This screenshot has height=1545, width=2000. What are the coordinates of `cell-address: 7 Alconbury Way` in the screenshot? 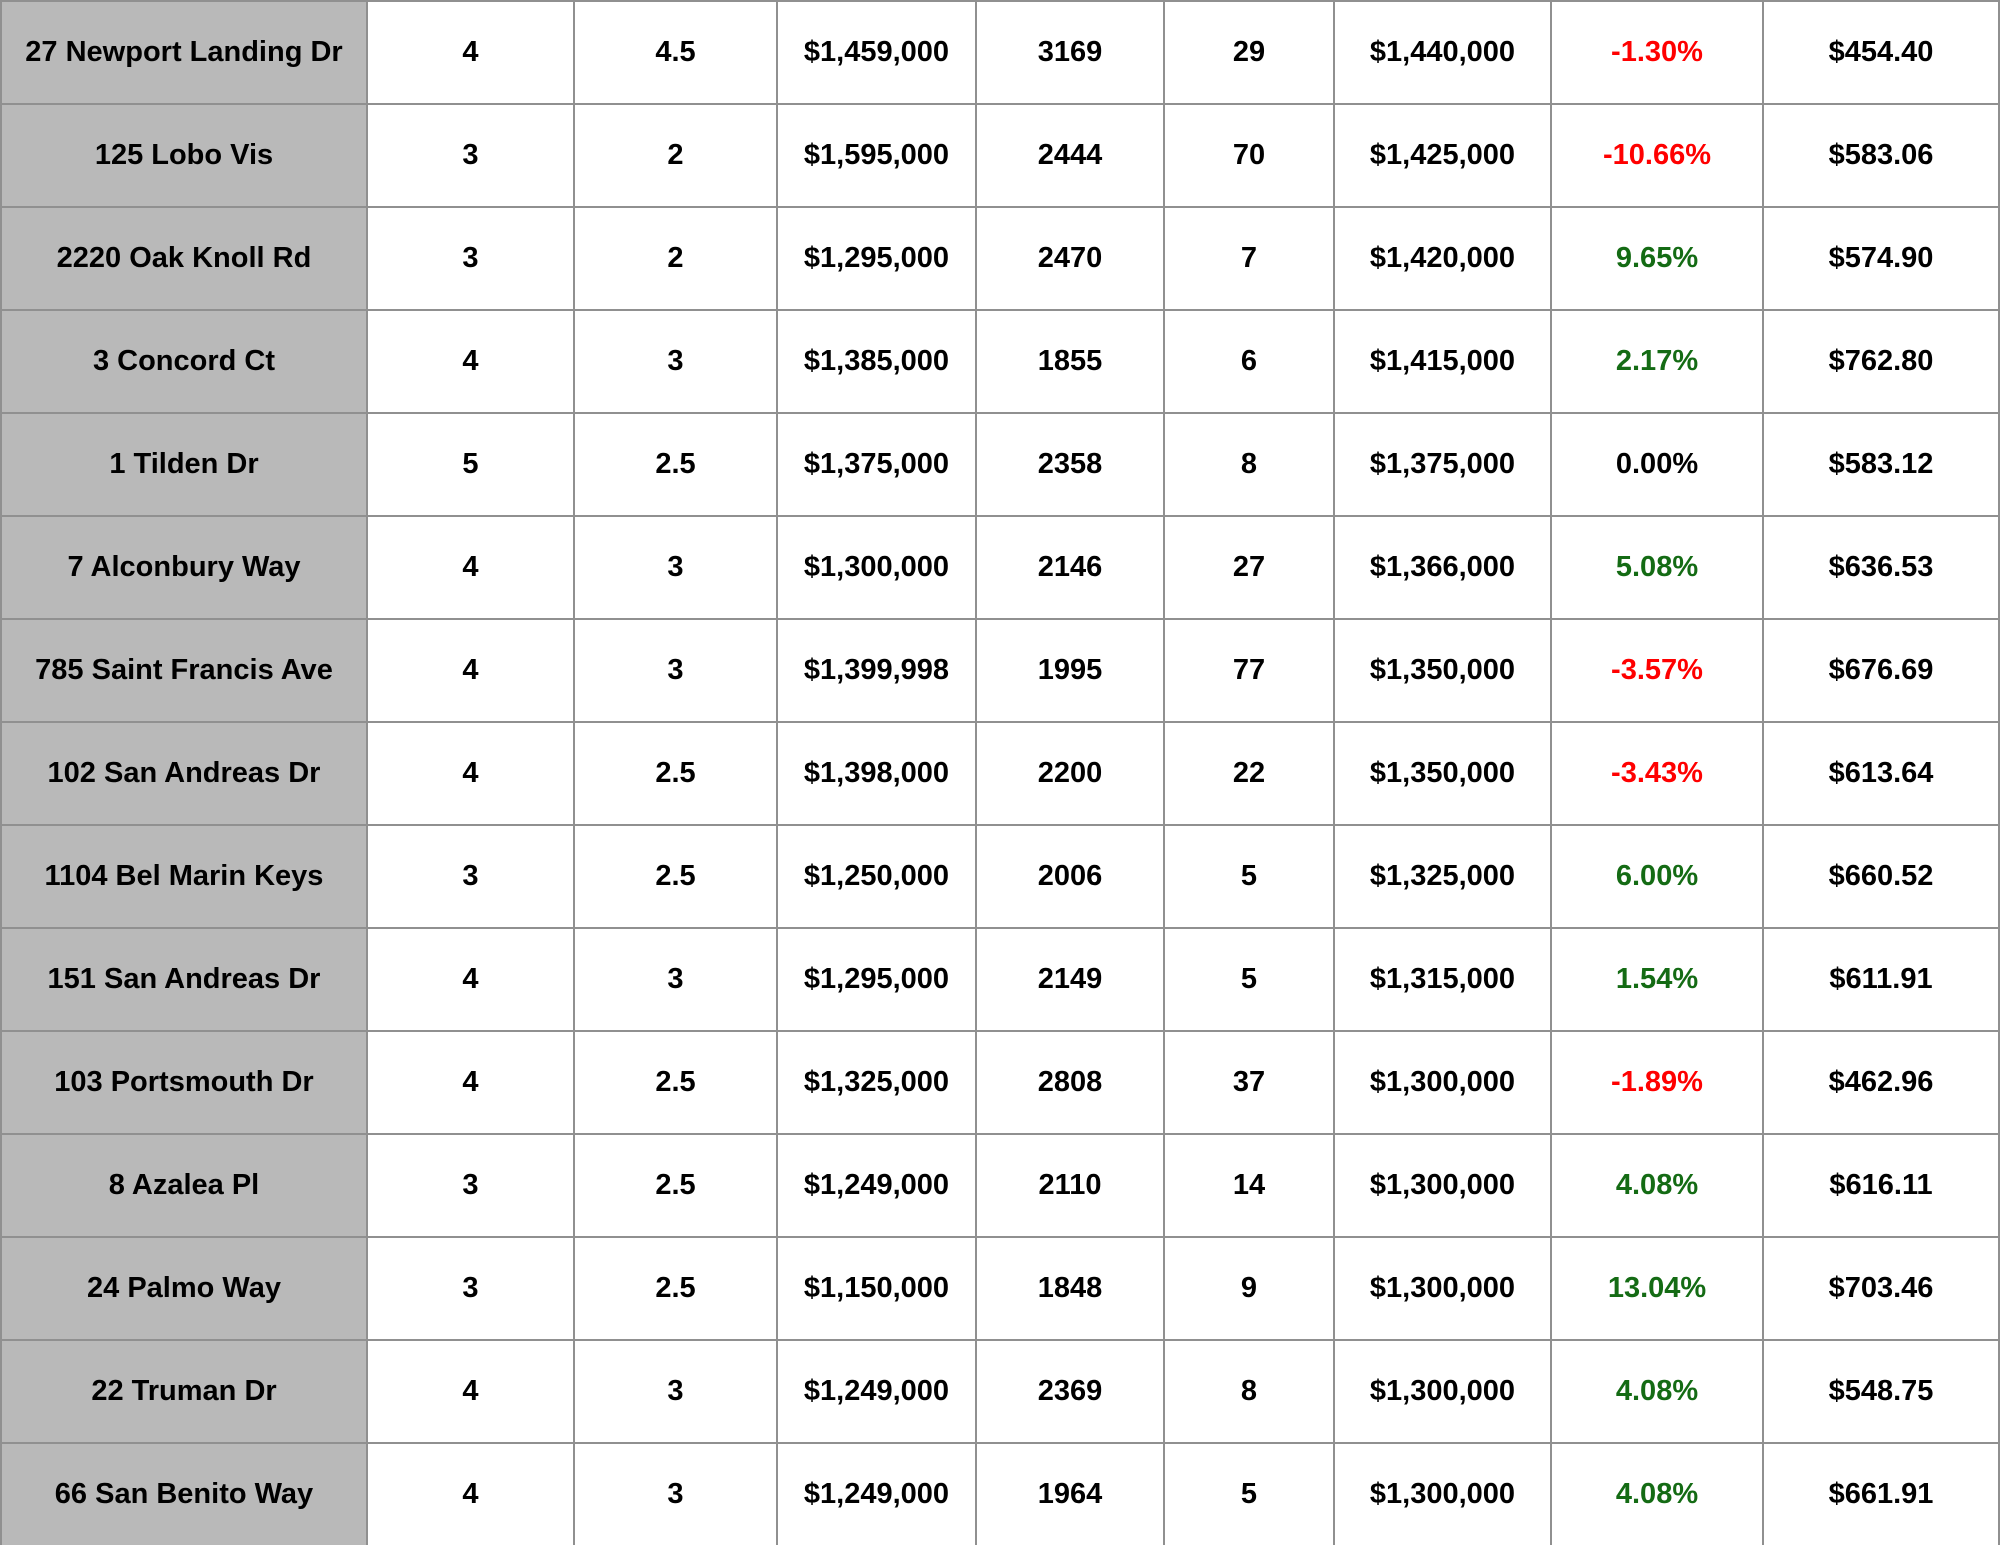 It's located at (185, 568).